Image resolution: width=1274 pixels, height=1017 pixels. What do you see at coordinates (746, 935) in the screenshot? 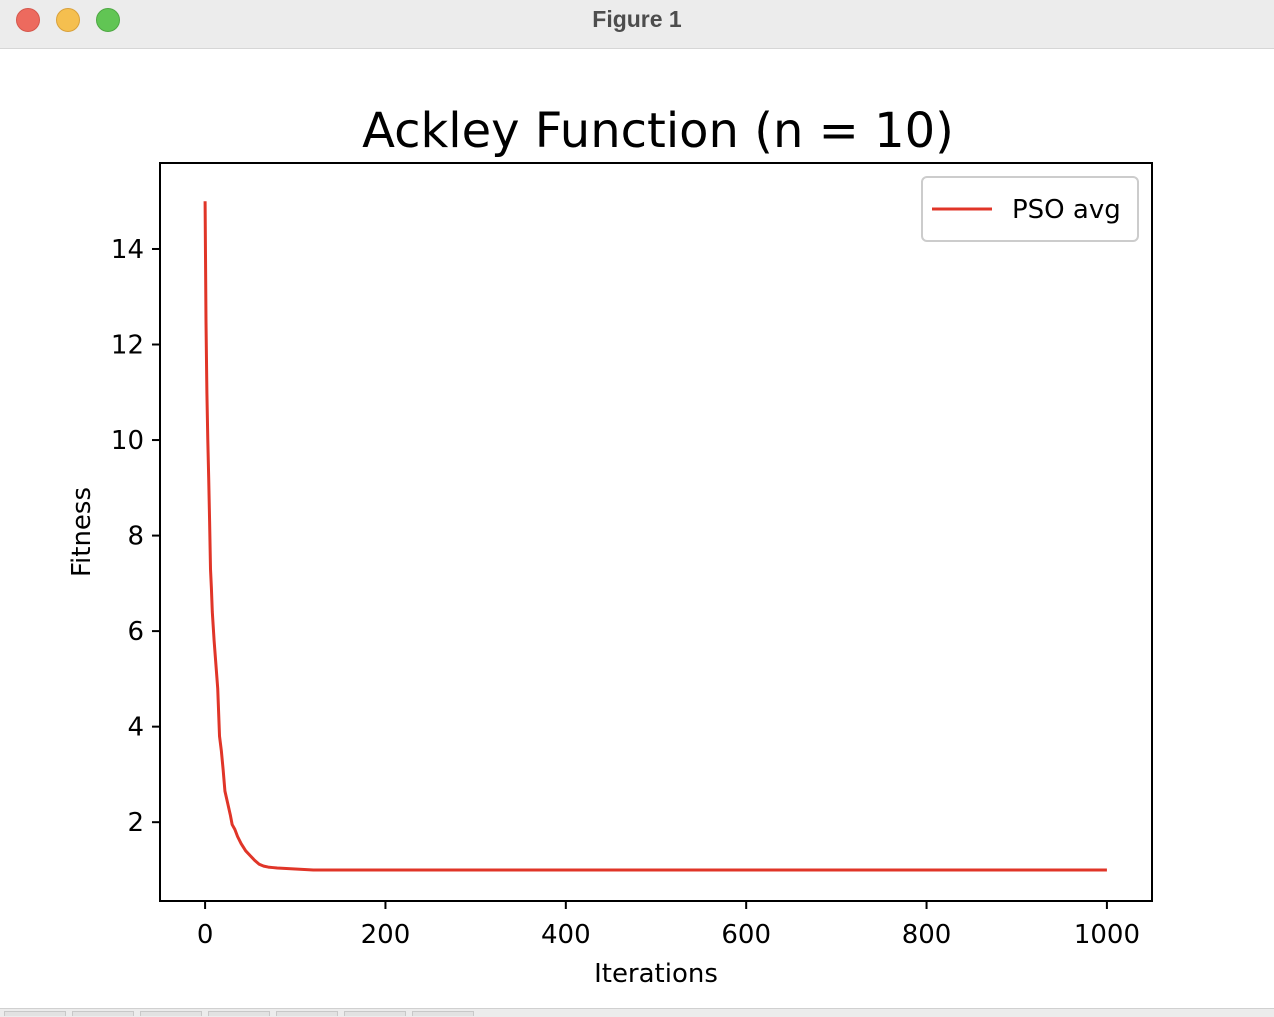
I see `x-tick-label: 600` at bounding box center [746, 935].